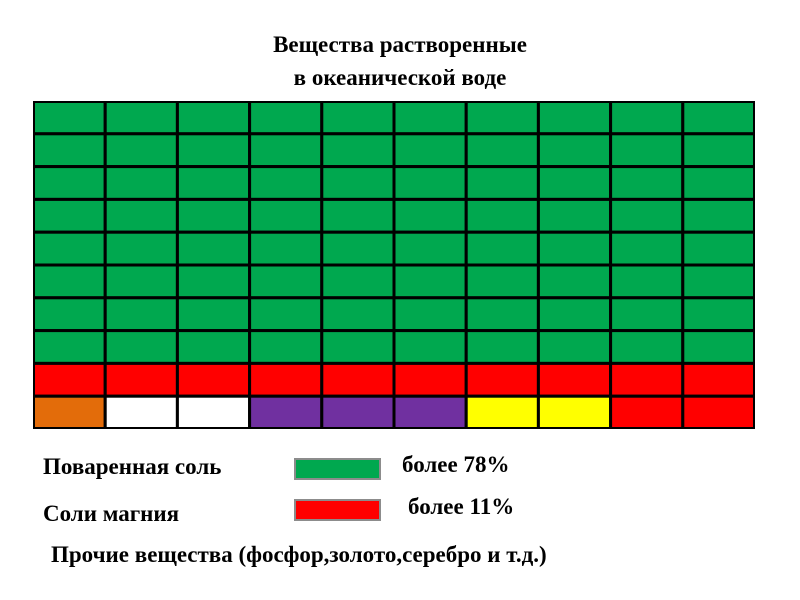  Describe the element at coordinates (337, 469) in the screenshot. I see `legend-swatch-salt` at that location.